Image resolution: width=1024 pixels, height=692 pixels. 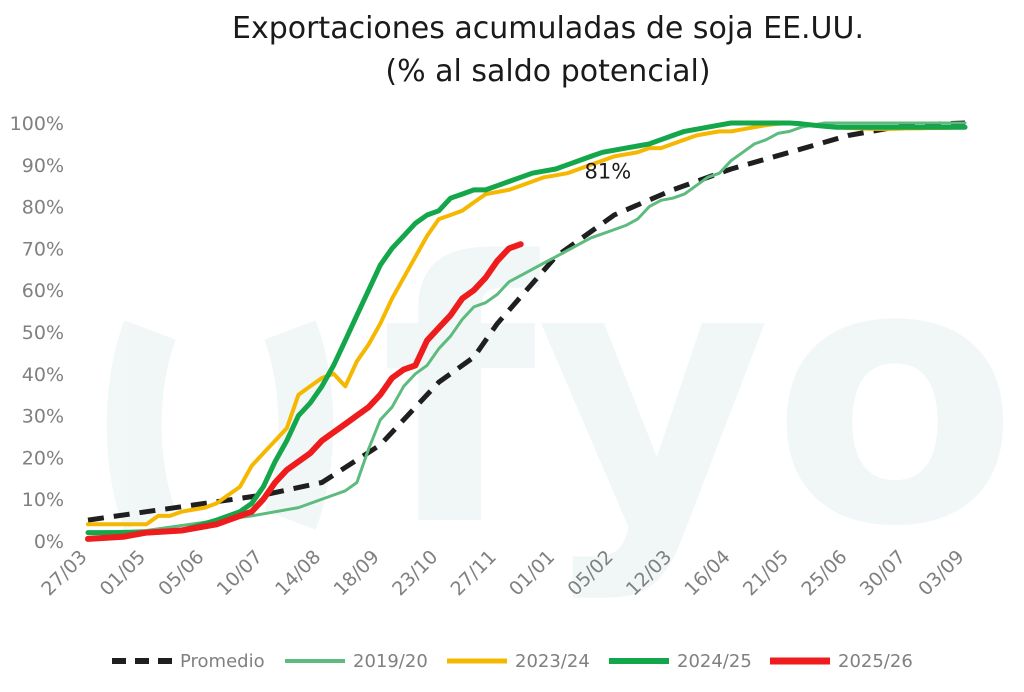 I want to click on annotation-label: 81%, so click(x=608, y=171).